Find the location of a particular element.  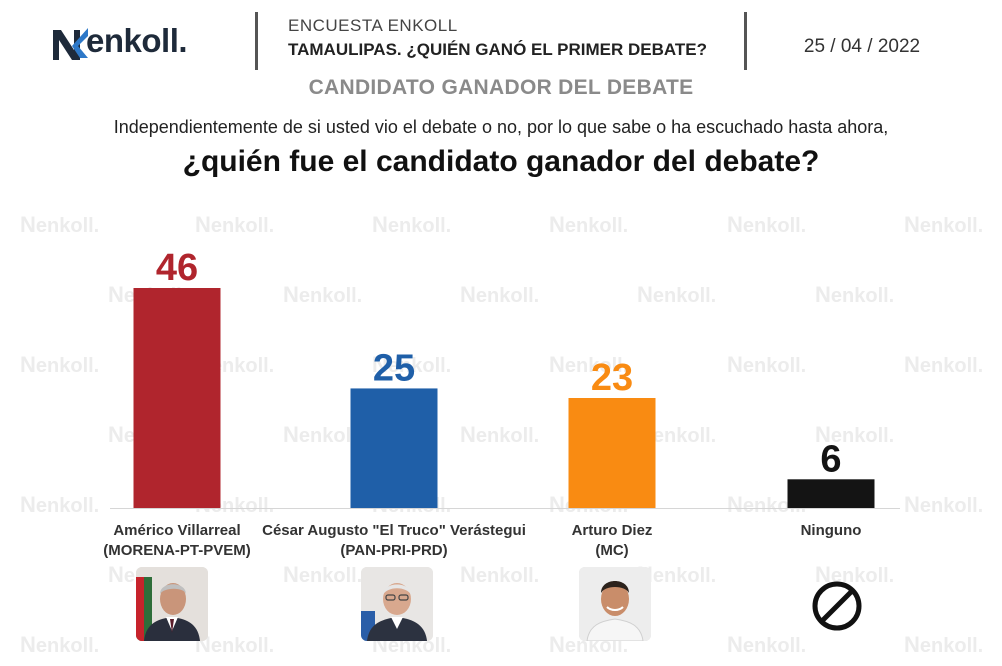

candidate-label: Américo Villarreal (MORENA-PT-PVEM) is located at coordinates (177, 541).